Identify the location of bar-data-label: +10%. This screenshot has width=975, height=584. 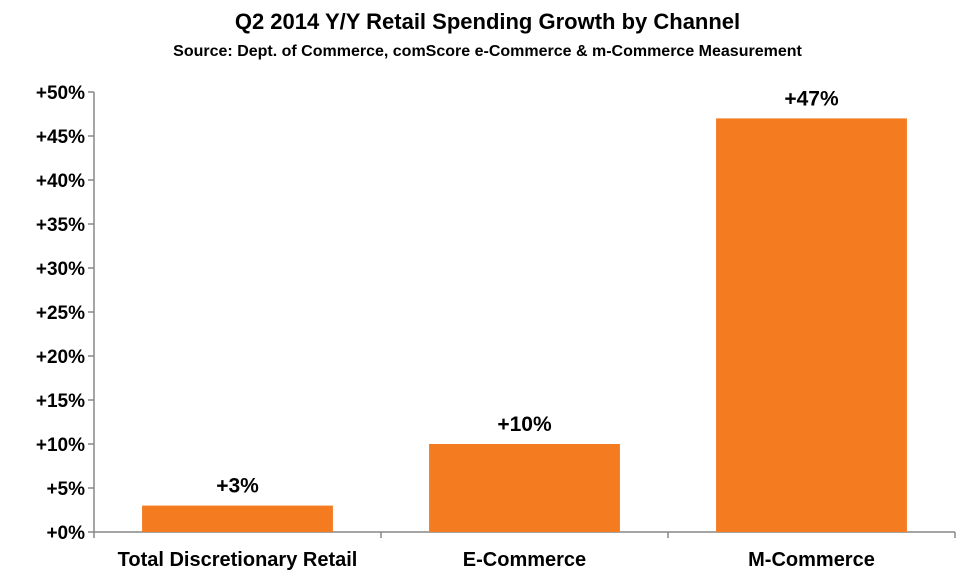
(524, 424).